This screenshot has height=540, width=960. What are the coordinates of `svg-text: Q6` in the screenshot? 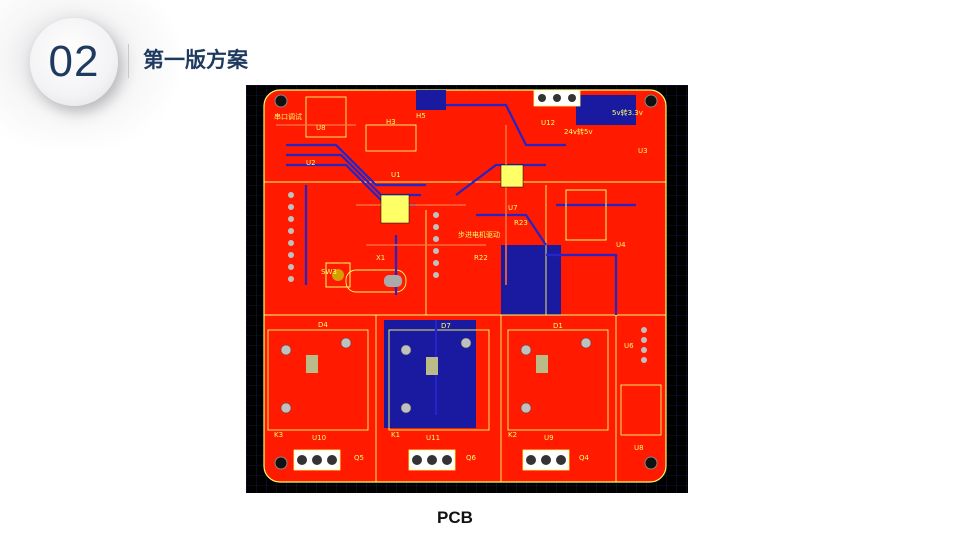 It's located at (471, 458).